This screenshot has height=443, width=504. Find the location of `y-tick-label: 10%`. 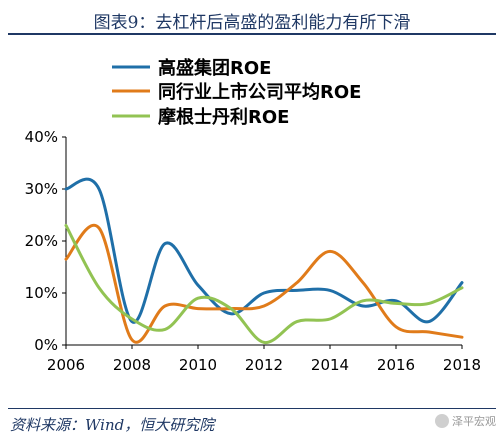

y-tick-label: 10% is located at coordinates (41, 293).